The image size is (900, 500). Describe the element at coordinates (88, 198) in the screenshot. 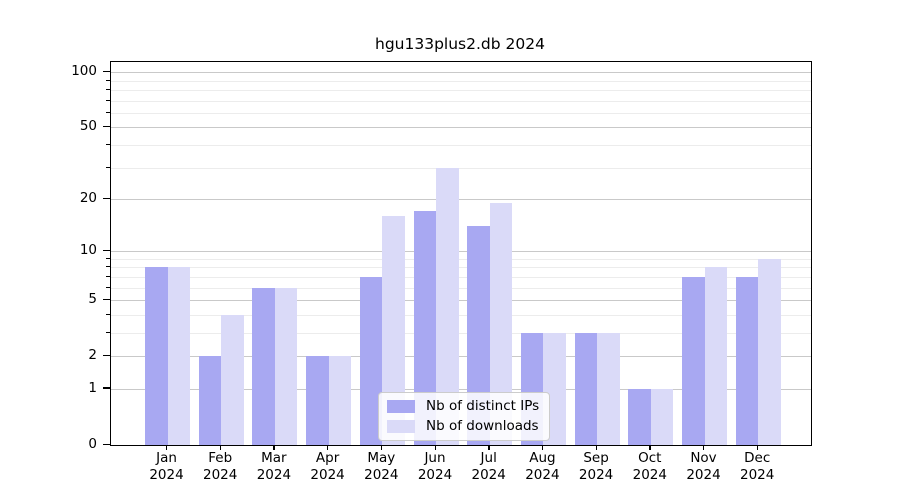

I see `y-axis-tick-label: 20` at that location.